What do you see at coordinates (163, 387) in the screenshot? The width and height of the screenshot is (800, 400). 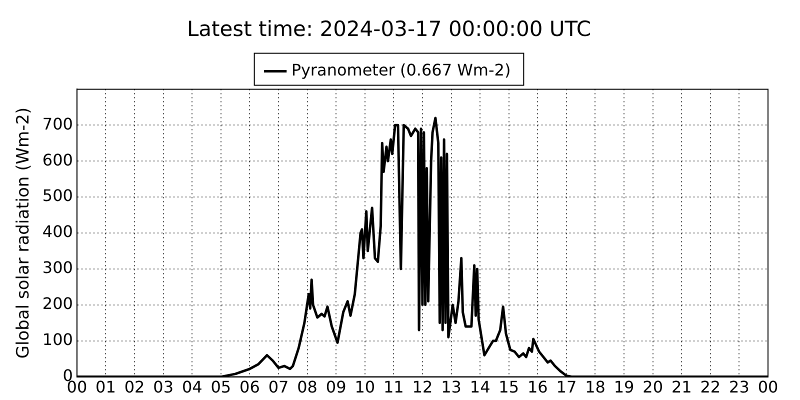 I see `x-tick-label: 03` at bounding box center [163, 387].